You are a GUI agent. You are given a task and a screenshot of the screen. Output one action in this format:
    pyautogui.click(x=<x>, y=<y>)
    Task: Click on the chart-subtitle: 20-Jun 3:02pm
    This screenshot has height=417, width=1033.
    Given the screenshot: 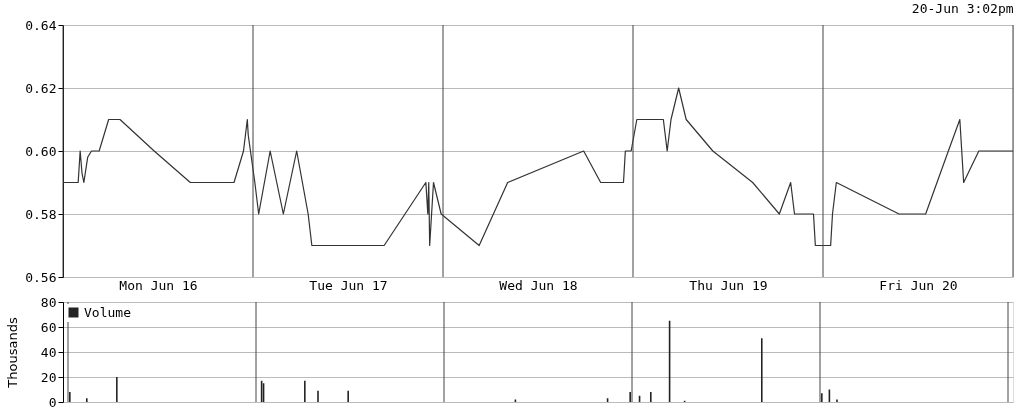 What is the action you would take?
    pyautogui.click(x=962, y=8)
    